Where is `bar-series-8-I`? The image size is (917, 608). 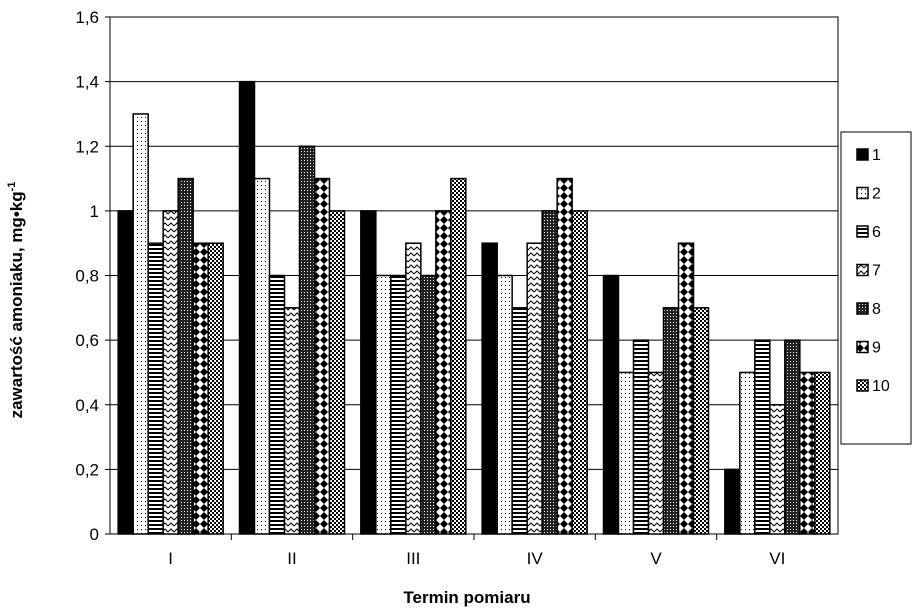 bar-series-8-I is located at coordinates (185, 356).